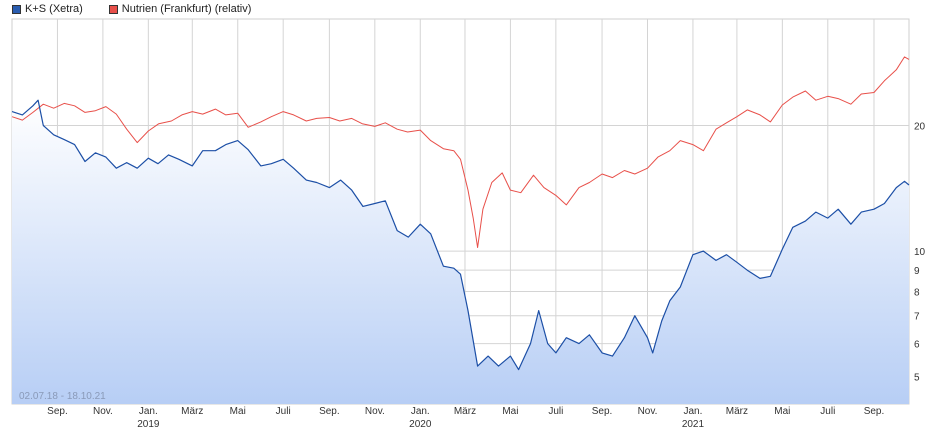 The height and width of the screenshot is (432, 944). Describe the element at coordinates (113, 9) in the screenshot. I see `legend-swatch-nutrien` at that location.